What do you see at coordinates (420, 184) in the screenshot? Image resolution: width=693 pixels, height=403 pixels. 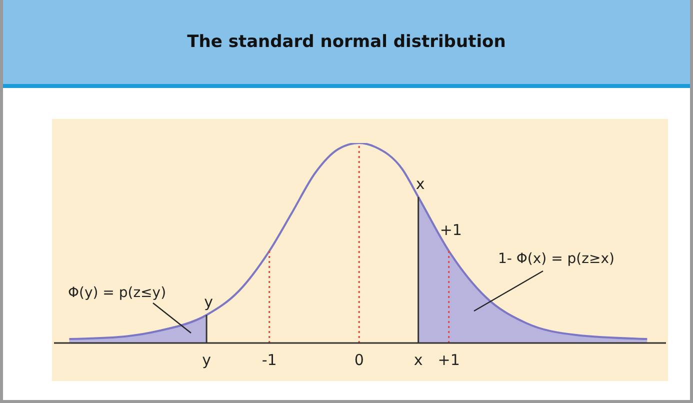 I see `ref-line-label: x` at bounding box center [420, 184].